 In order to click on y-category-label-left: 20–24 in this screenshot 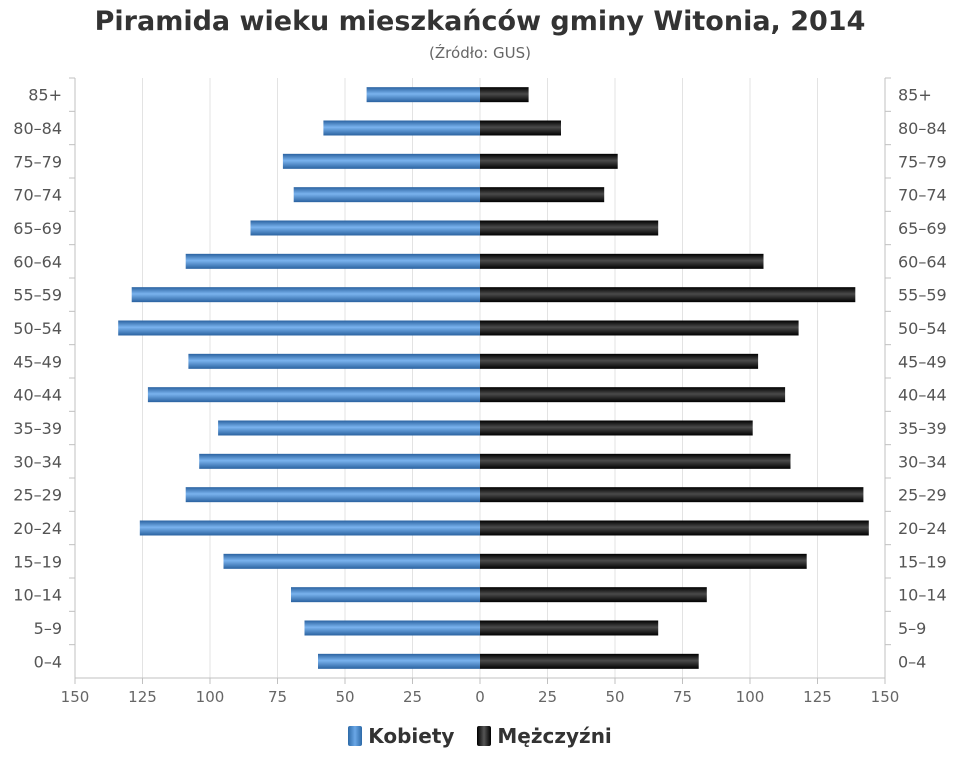, I will do `click(37, 528)`.